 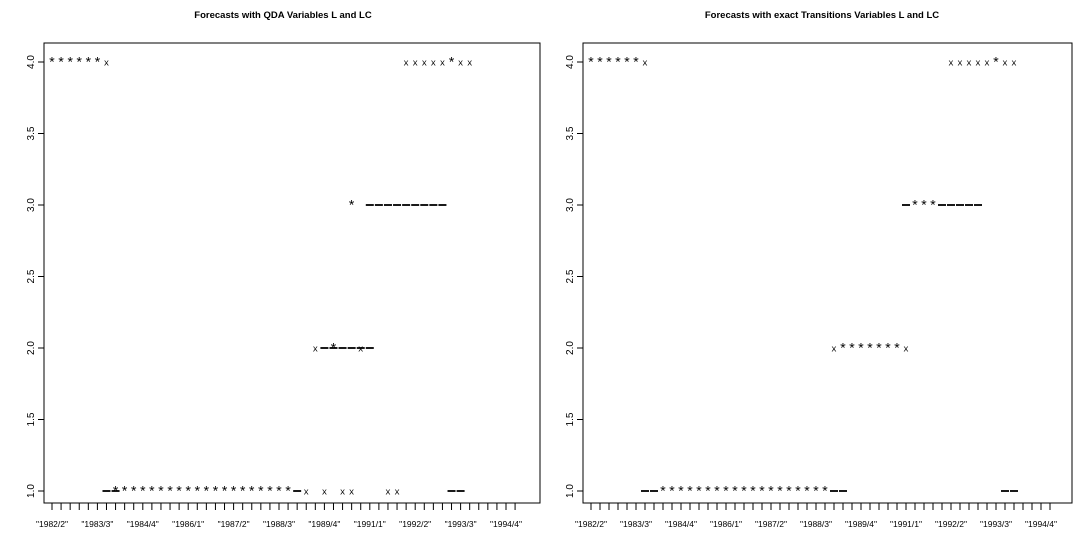 What do you see at coordinates (636, 524) in the screenshot?
I see `x-tick-label: "1983/3"` at bounding box center [636, 524].